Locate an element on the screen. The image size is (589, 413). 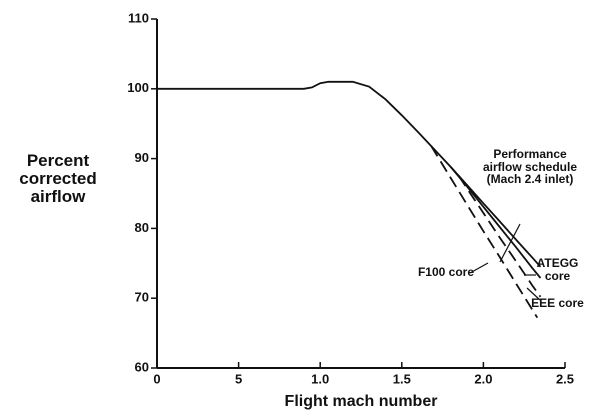
x-tick-label: 1.5 is located at coordinates (402, 378).